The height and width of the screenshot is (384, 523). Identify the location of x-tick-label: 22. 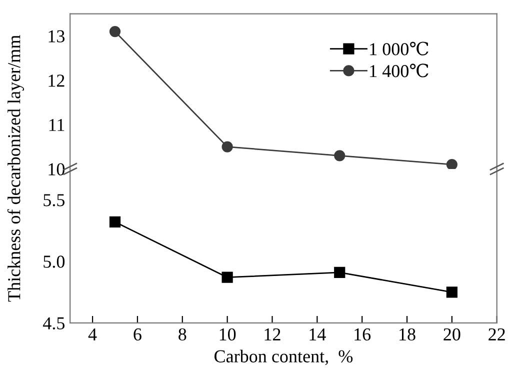
(496, 334).